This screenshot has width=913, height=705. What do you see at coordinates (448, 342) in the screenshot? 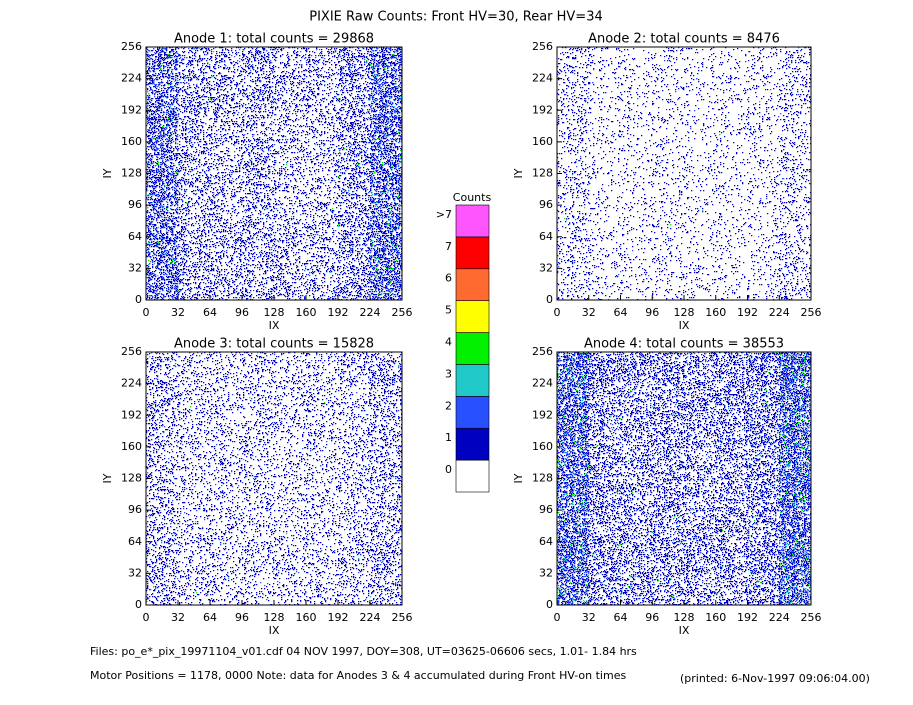
I see `colorbar-label: 4` at bounding box center [448, 342].